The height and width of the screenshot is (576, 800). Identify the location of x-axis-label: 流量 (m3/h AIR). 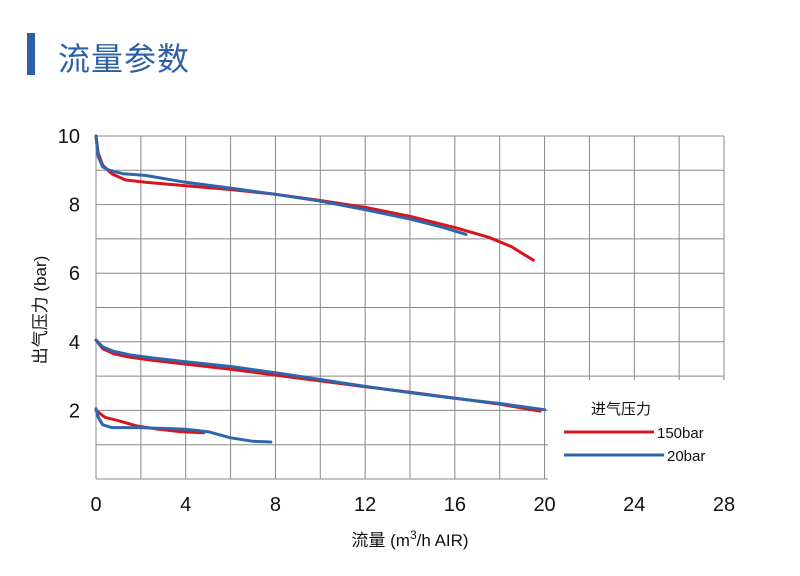
(409, 539).